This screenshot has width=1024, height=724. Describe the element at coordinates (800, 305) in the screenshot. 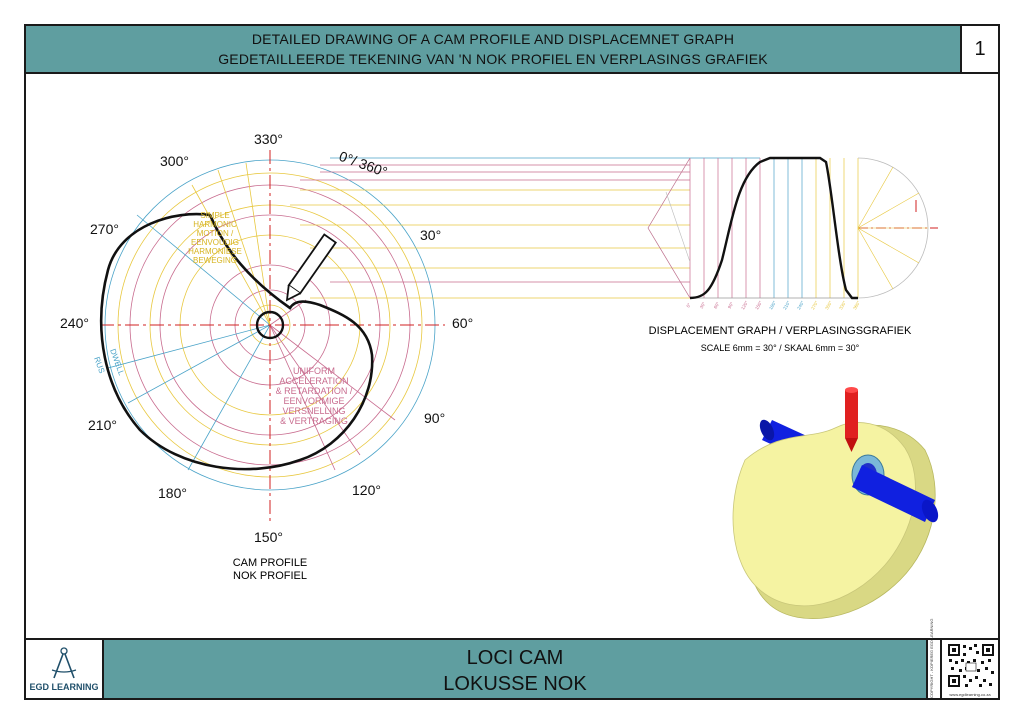

I see `graph-tick-label: 240°` at that location.